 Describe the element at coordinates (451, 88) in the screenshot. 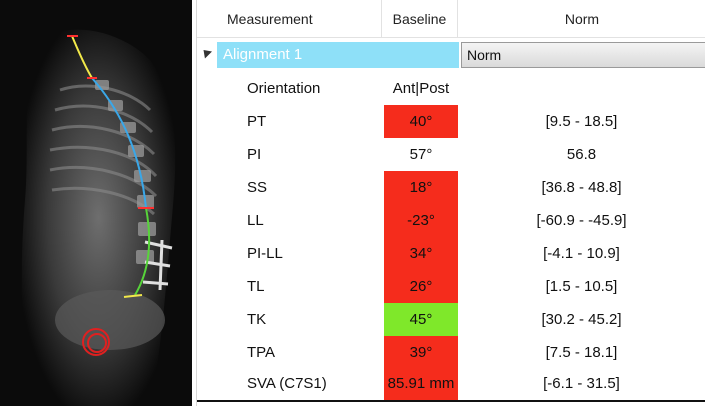

I see `table-row: Orientation Ant|Post` at that location.